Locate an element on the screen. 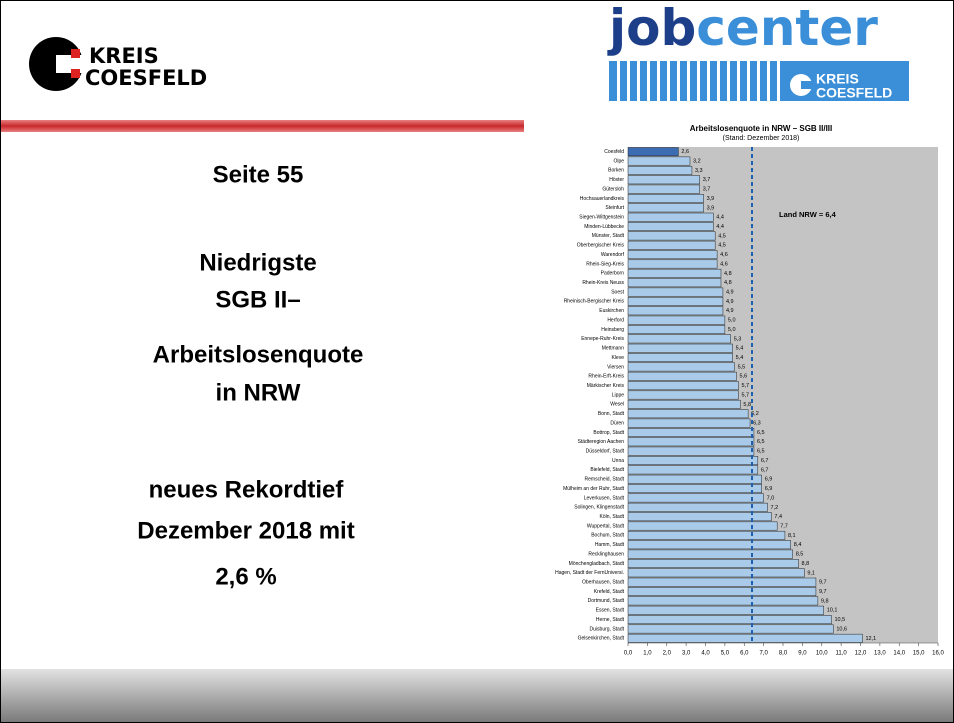  footer-bar is located at coordinates (477, 695).